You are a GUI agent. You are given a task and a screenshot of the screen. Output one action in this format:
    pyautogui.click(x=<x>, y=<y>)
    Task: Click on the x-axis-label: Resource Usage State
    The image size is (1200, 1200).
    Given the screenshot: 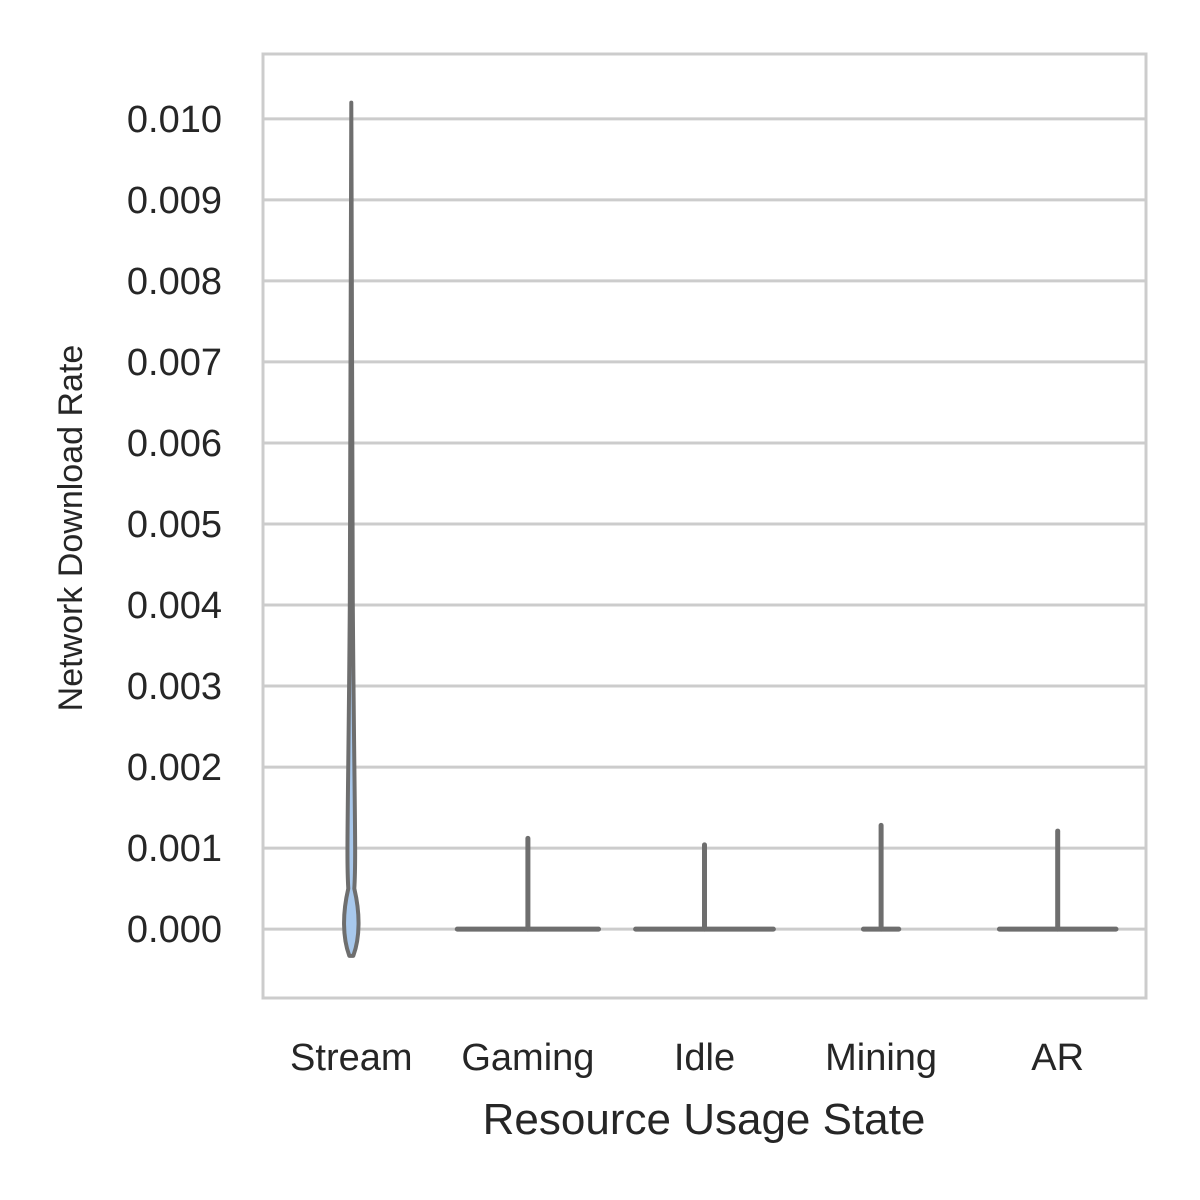 What is the action you would take?
    pyautogui.click(x=704, y=1119)
    